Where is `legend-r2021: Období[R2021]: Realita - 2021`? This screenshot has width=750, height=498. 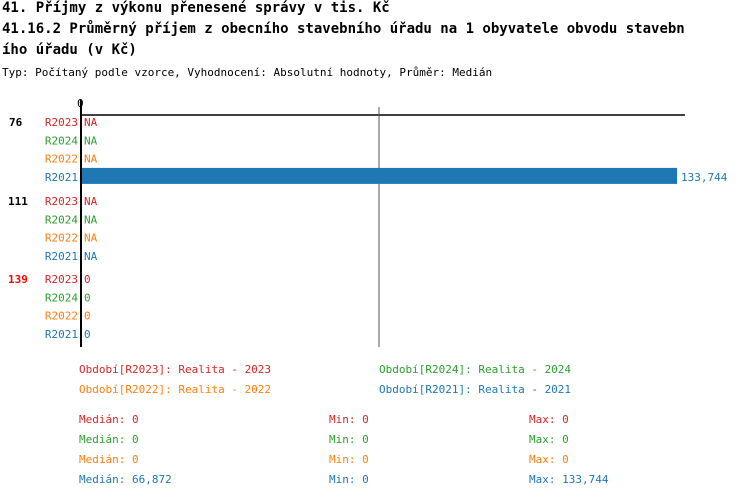 legend-r2021: Období[R2021]: Realita - 2021 is located at coordinates (475, 389).